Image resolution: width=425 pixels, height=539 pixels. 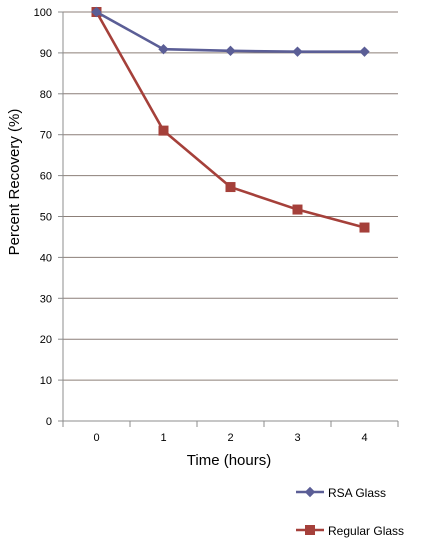 I want to click on series-rsa-glass, so click(x=230, y=31).